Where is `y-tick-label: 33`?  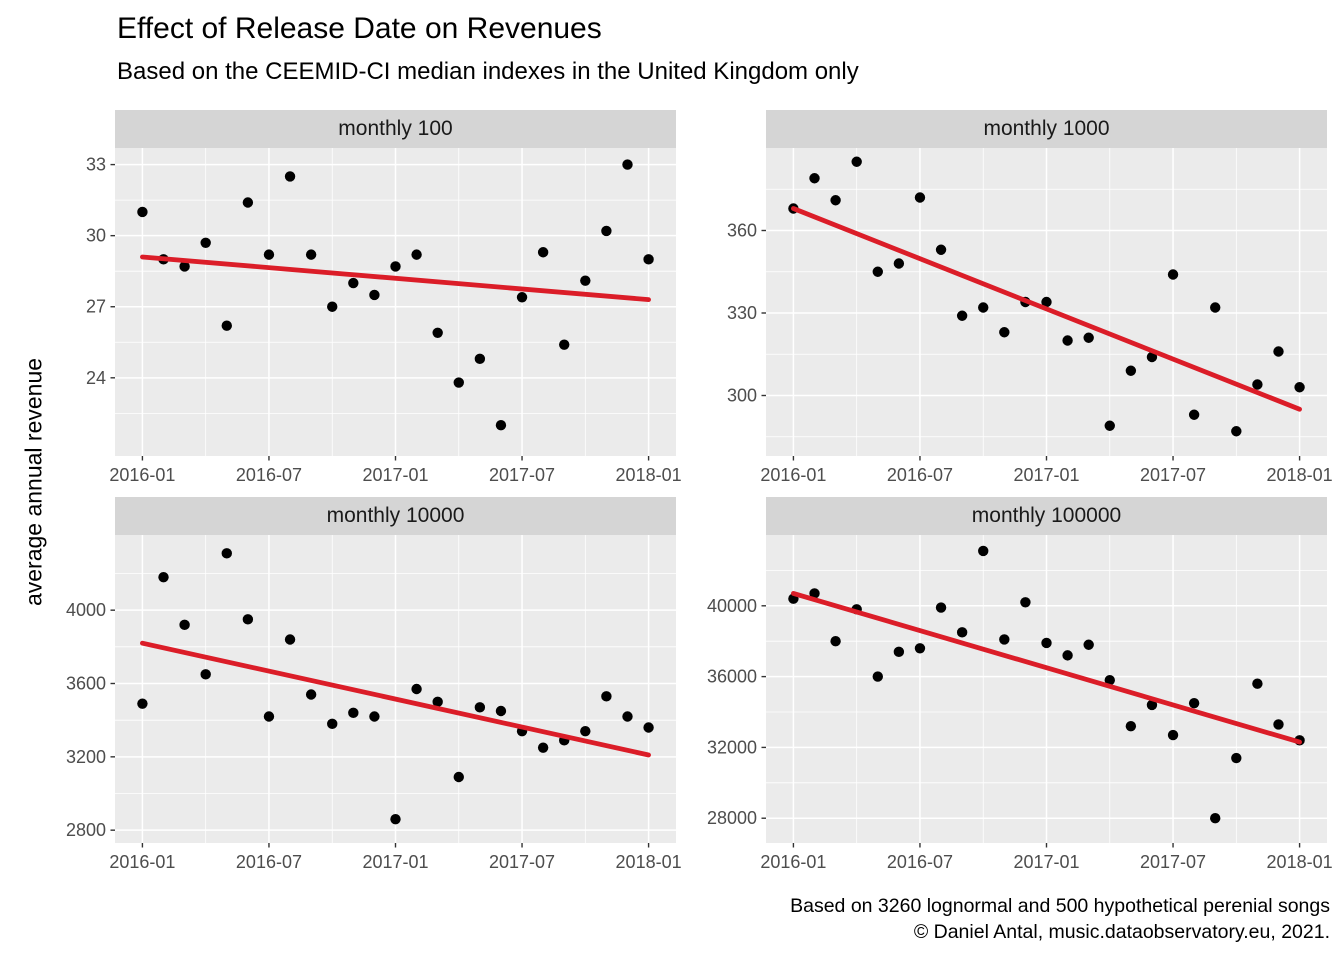 y-tick-label: 33 is located at coordinates (96, 165).